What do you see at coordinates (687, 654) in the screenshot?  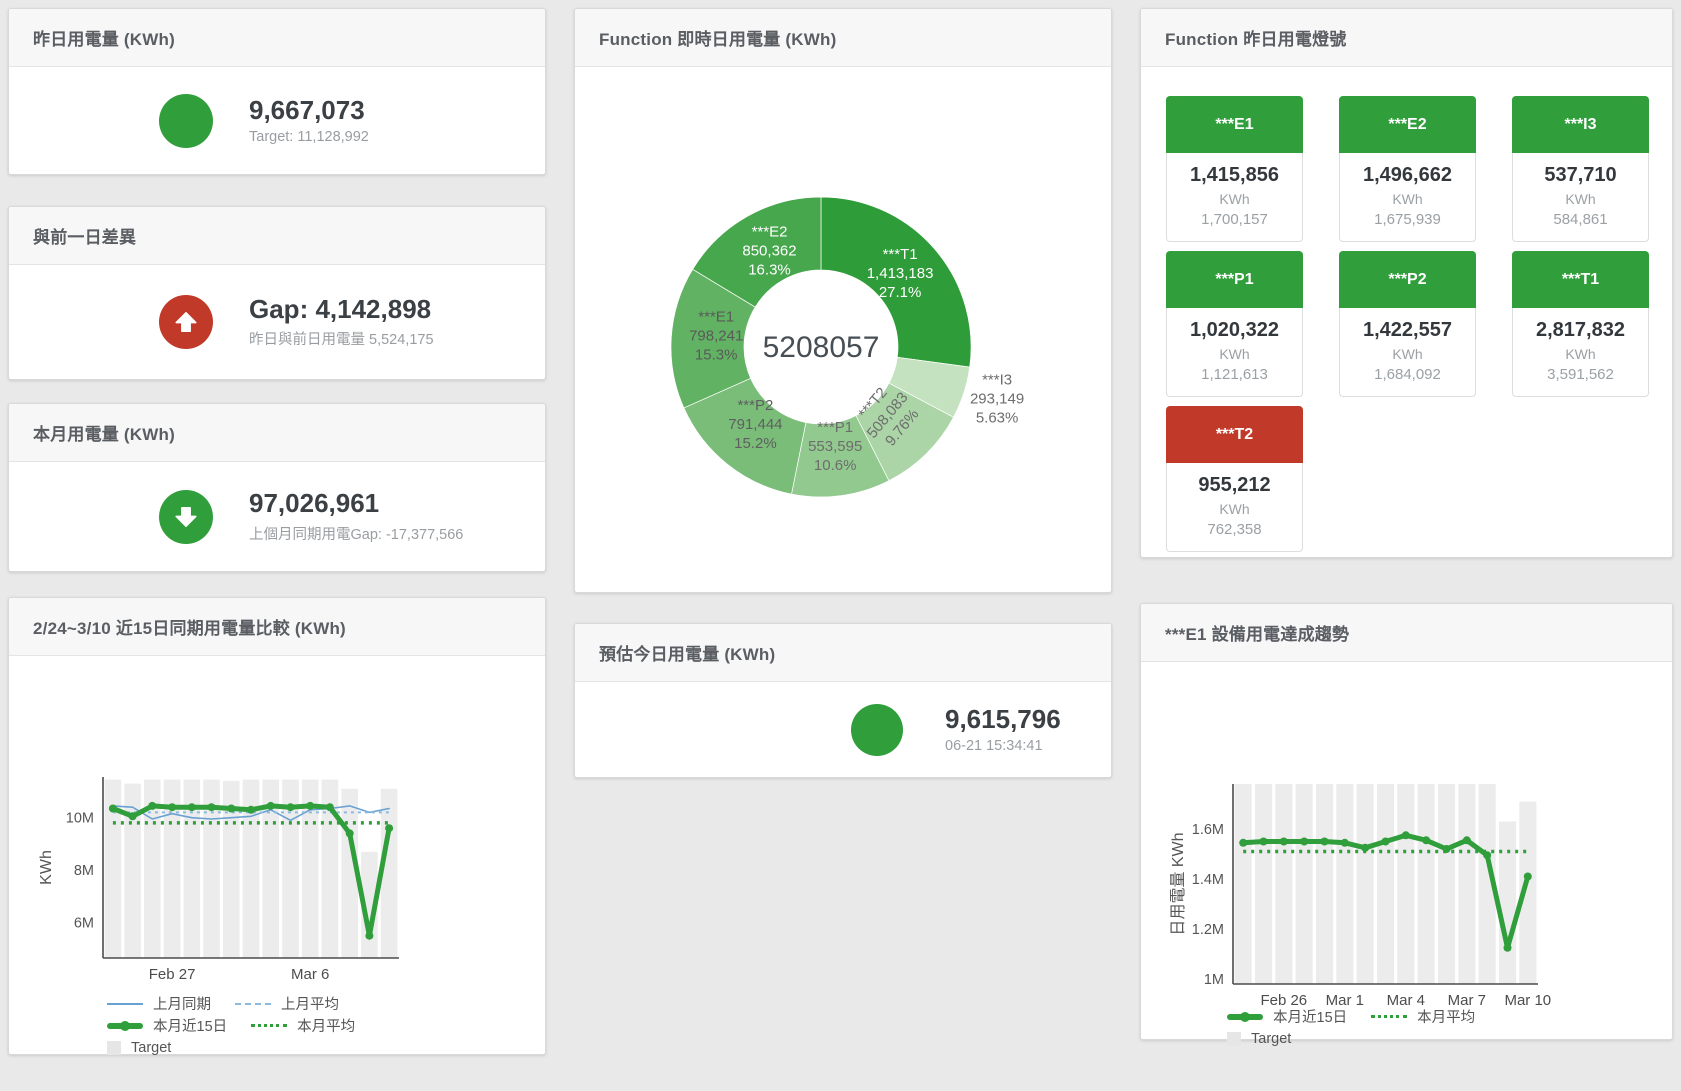 I see `panel-title: 預估今日用電量 (KWh)` at bounding box center [687, 654].